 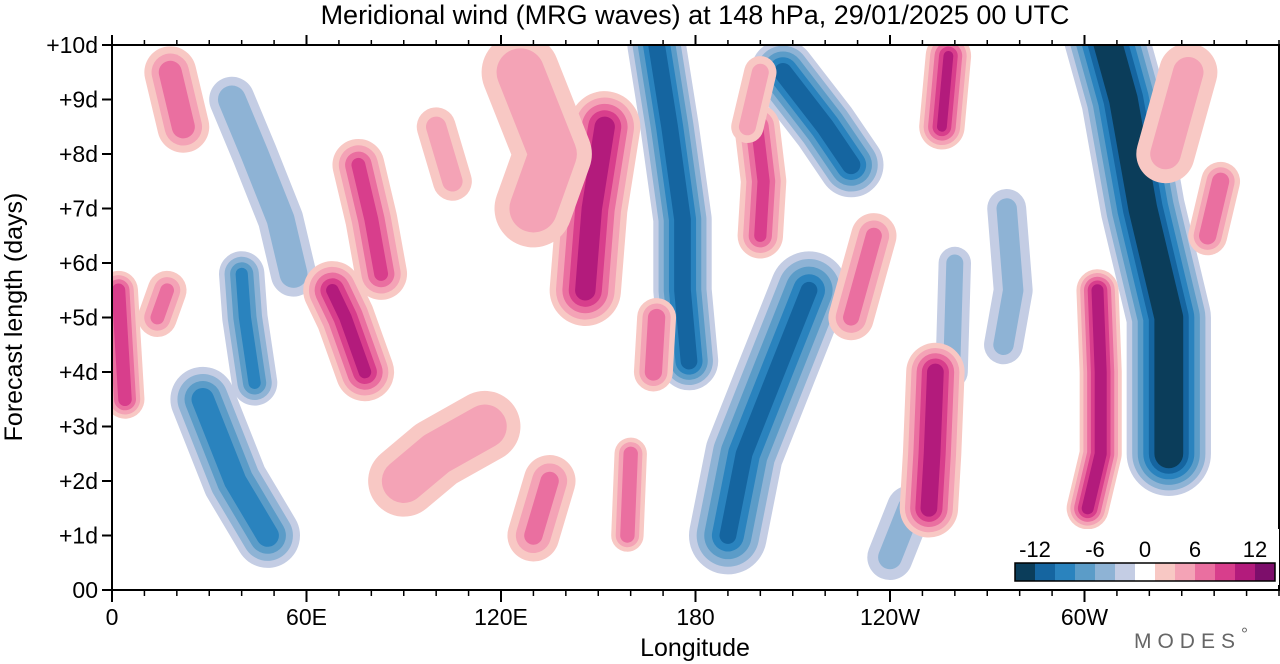 I want to click on colorbar-tick-label: 0, so click(x=1145, y=549).